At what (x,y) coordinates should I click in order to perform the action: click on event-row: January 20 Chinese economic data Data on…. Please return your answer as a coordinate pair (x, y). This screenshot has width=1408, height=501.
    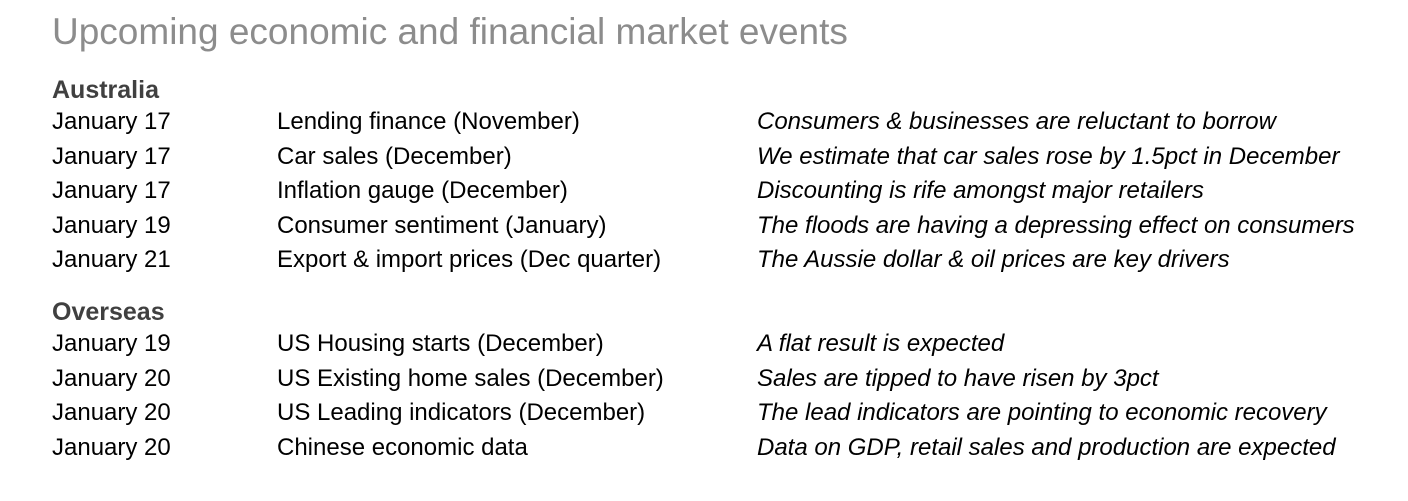
    Looking at the image, I should click on (704, 448).